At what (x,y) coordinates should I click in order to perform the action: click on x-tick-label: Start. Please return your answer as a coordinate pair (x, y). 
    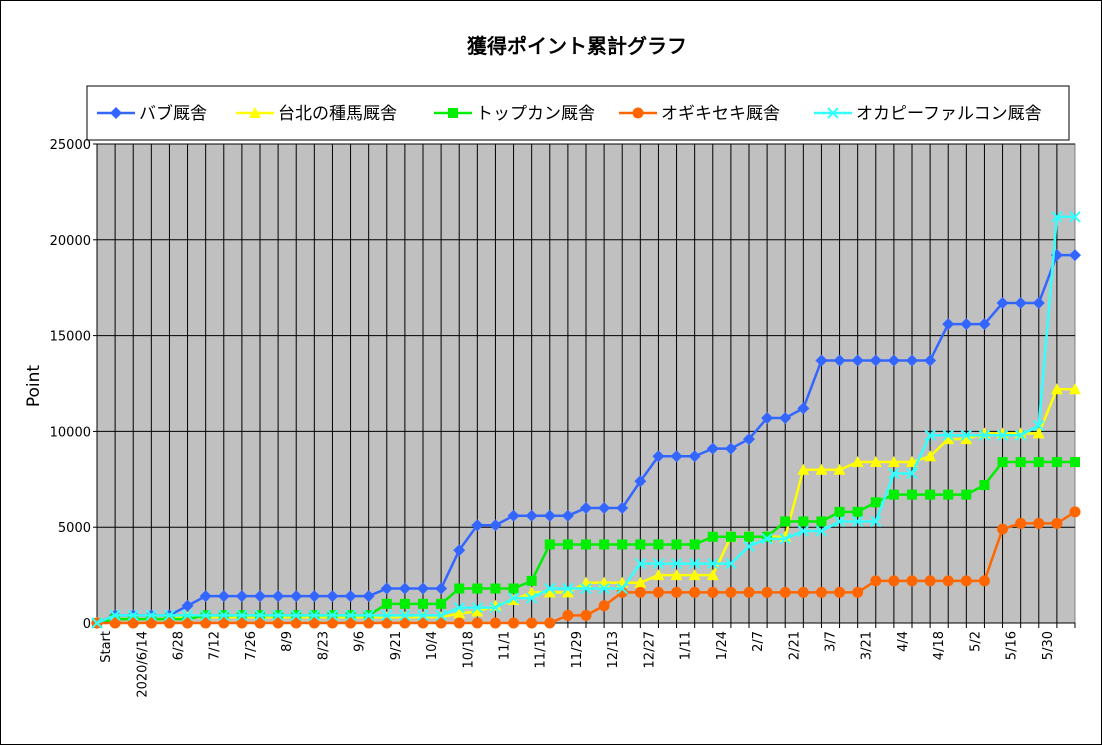
    Looking at the image, I should click on (106, 647).